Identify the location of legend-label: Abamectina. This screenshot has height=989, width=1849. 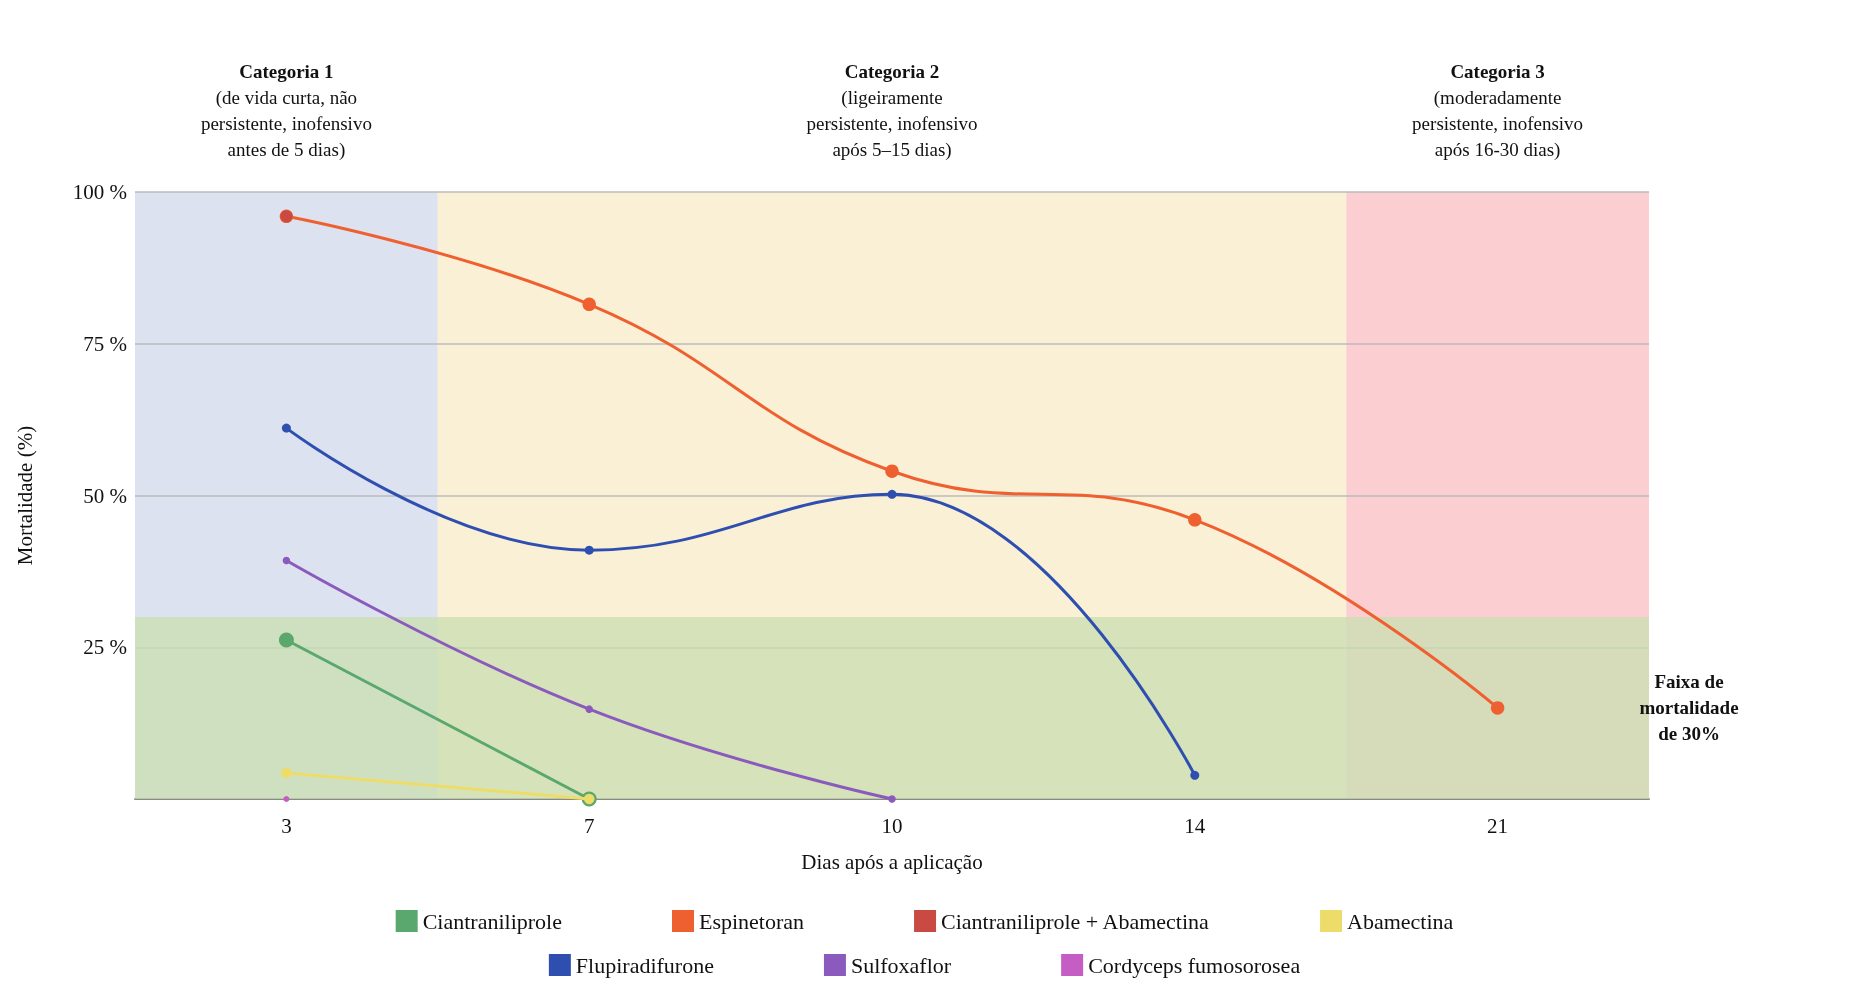
(1400, 921).